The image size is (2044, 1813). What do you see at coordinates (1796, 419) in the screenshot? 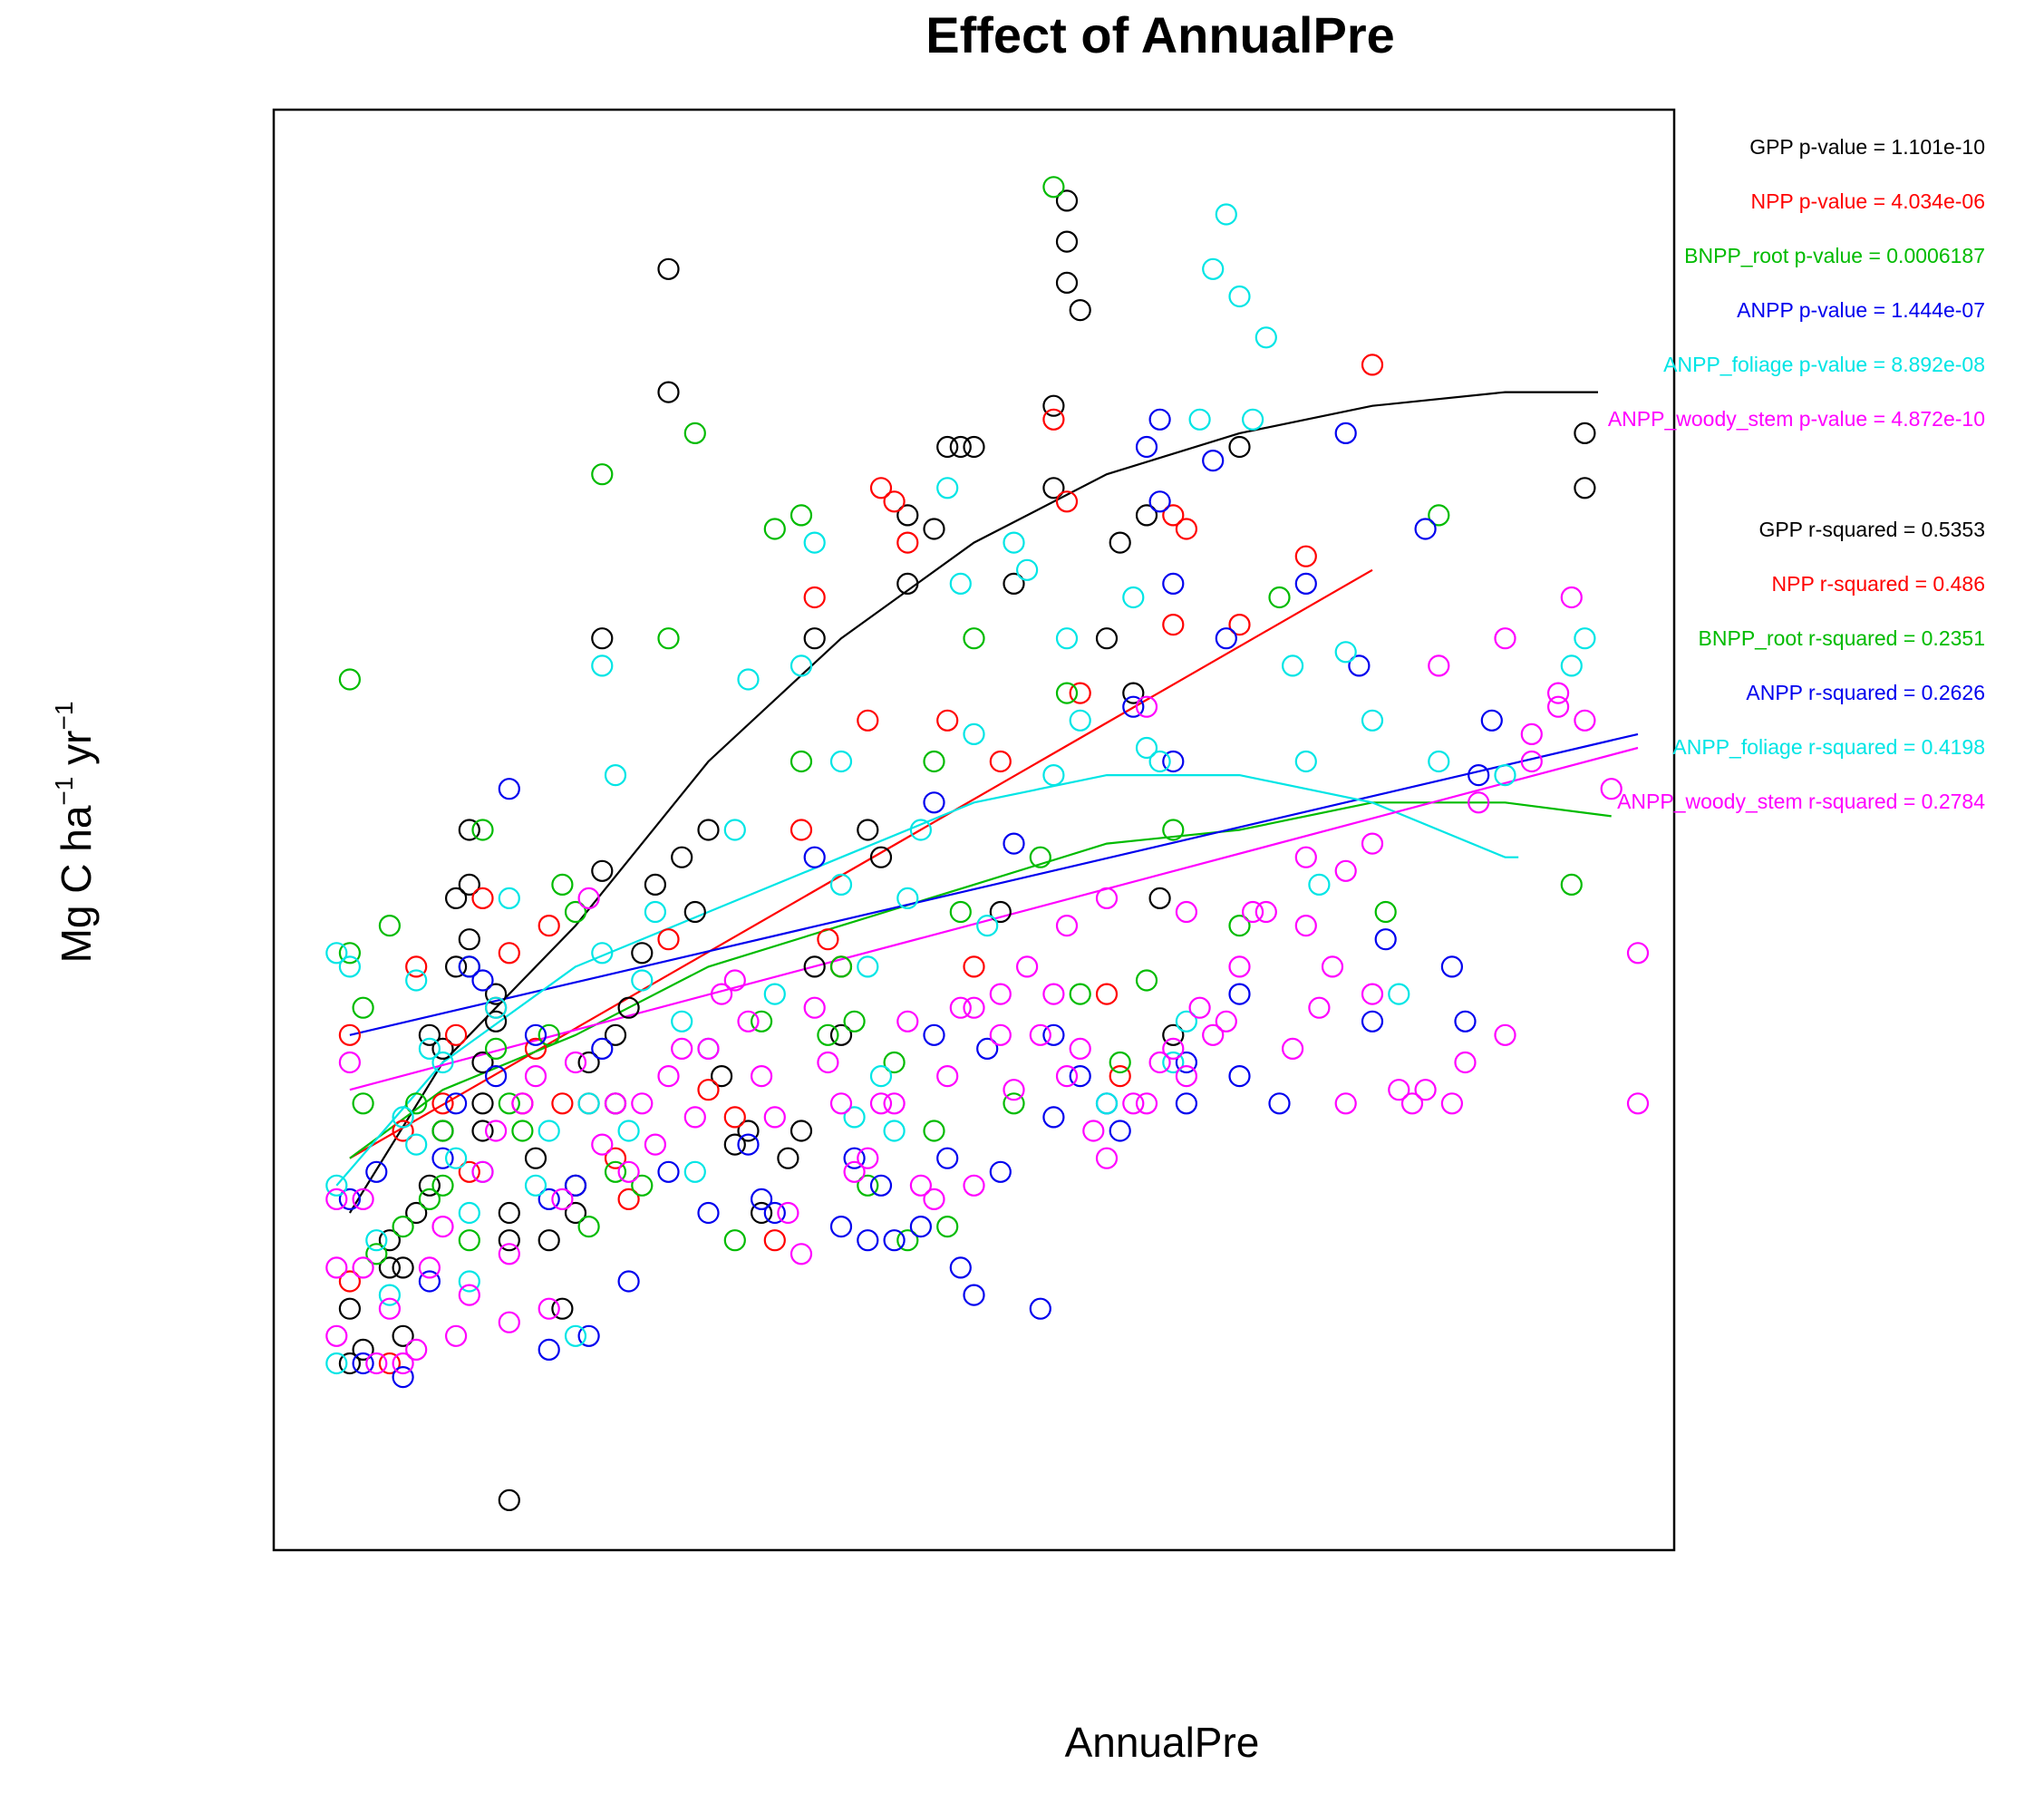
I see `annotation-5: ANPP_woody_stem p-value = 4.872e-10` at bounding box center [1796, 419].